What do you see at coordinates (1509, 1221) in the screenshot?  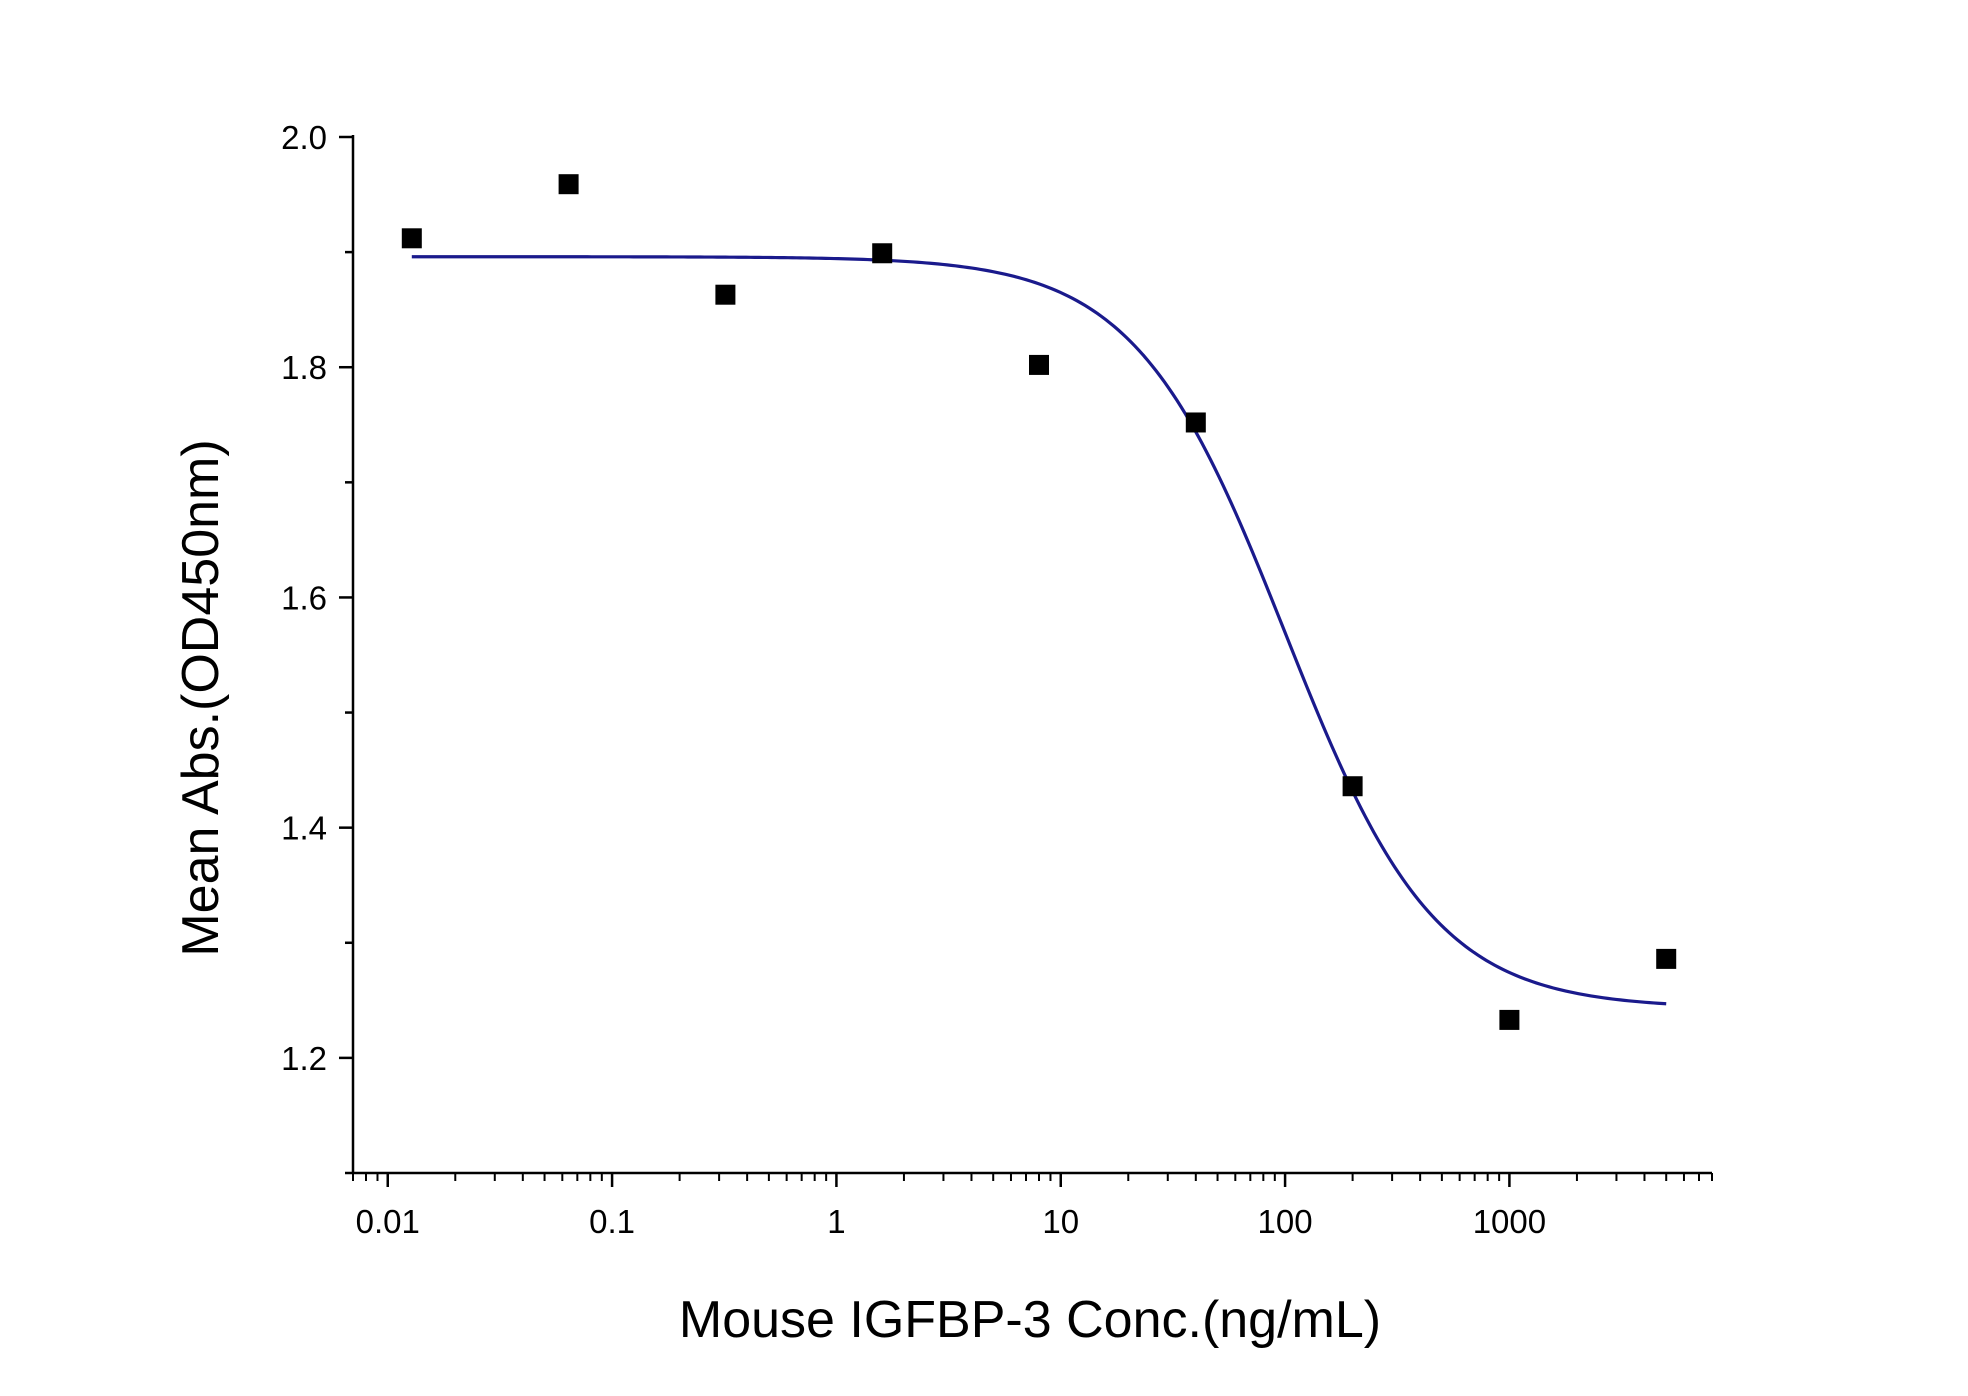 I see `x-tick-label: 1000` at bounding box center [1509, 1221].